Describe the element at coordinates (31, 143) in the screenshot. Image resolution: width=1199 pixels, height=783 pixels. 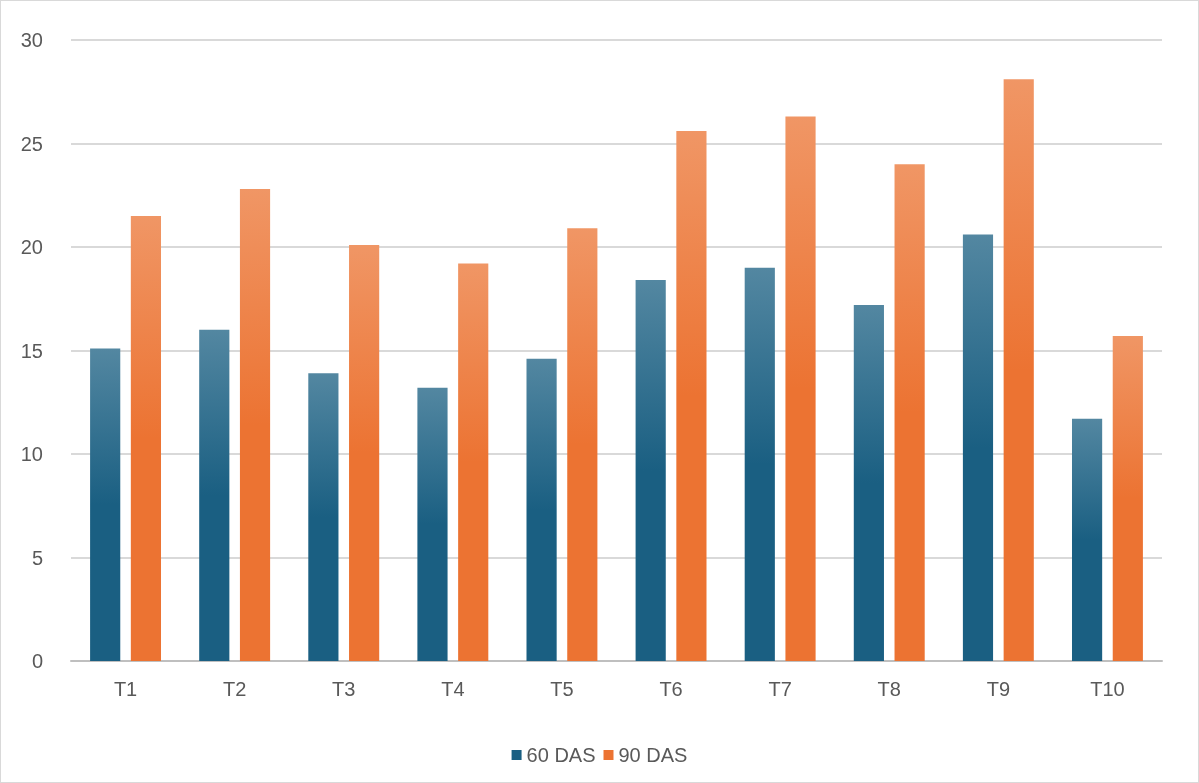
I see `y-tick-label: 25` at that location.